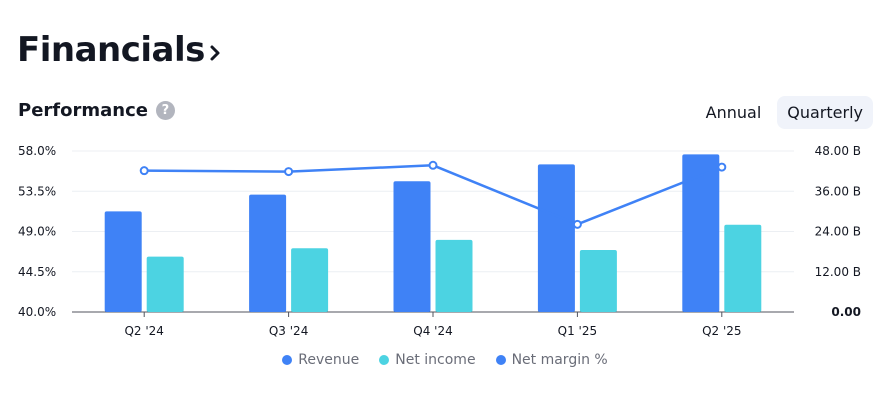 Image resolution: width=890 pixels, height=405 pixels. What do you see at coordinates (500, 360) in the screenshot?
I see `net-margin-dot-icon` at bounding box center [500, 360].